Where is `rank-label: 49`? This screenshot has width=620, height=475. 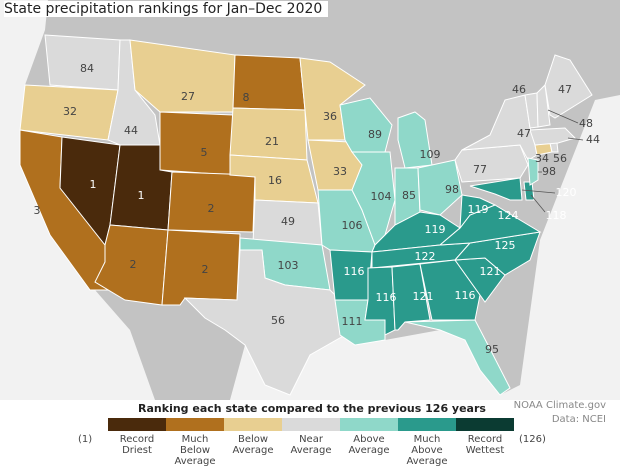 rank-label: 49 is located at coordinates (288, 221).